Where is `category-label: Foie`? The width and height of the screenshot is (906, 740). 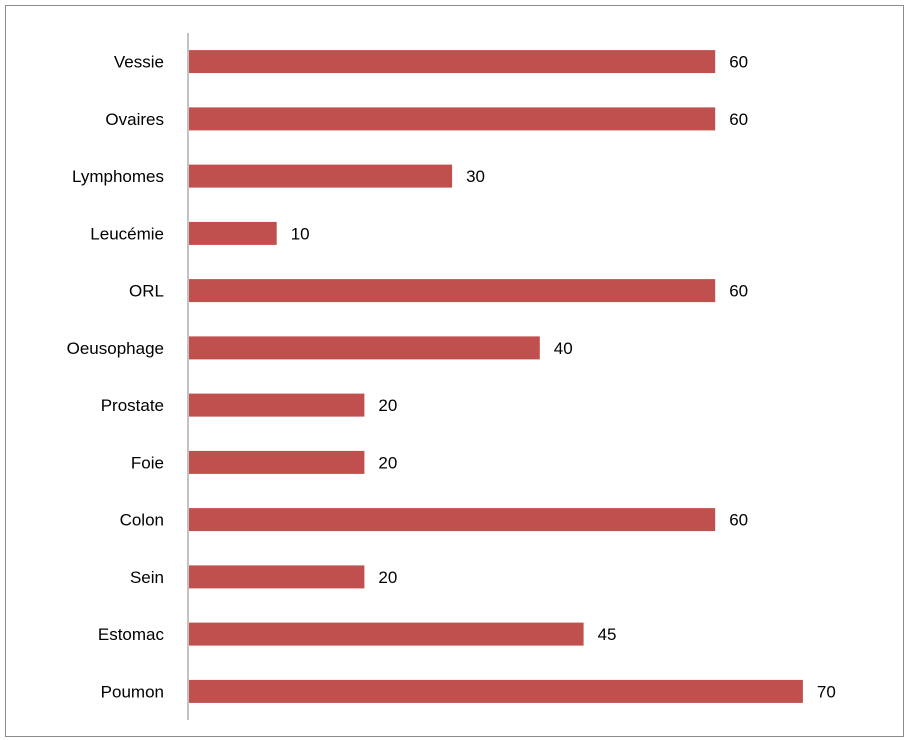
category-label: Foie is located at coordinates (147, 462).